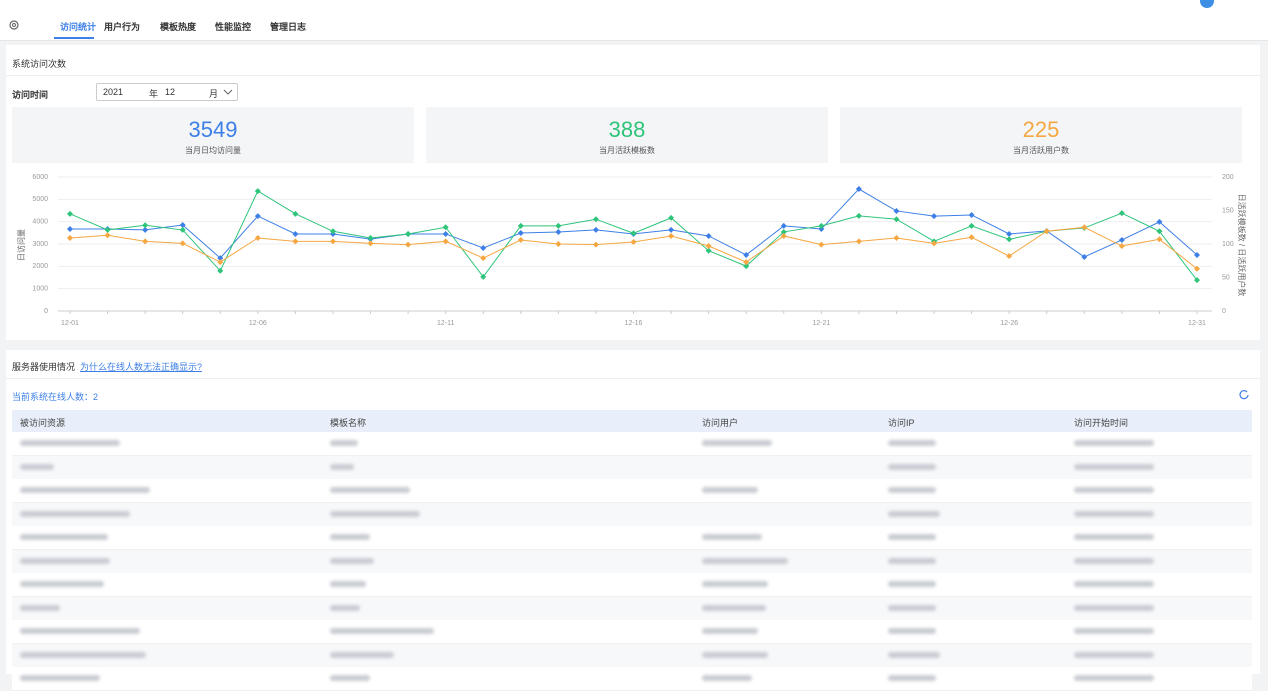 The image size is (1268, 691). Describe the element at coordinates (1207, 4) in the screenshot. I see `avatar` at that location.